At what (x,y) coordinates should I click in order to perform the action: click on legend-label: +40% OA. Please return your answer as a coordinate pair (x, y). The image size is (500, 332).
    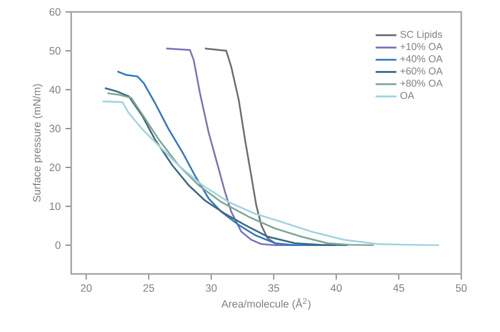
    Looking at the image, I should click on (421, 59).